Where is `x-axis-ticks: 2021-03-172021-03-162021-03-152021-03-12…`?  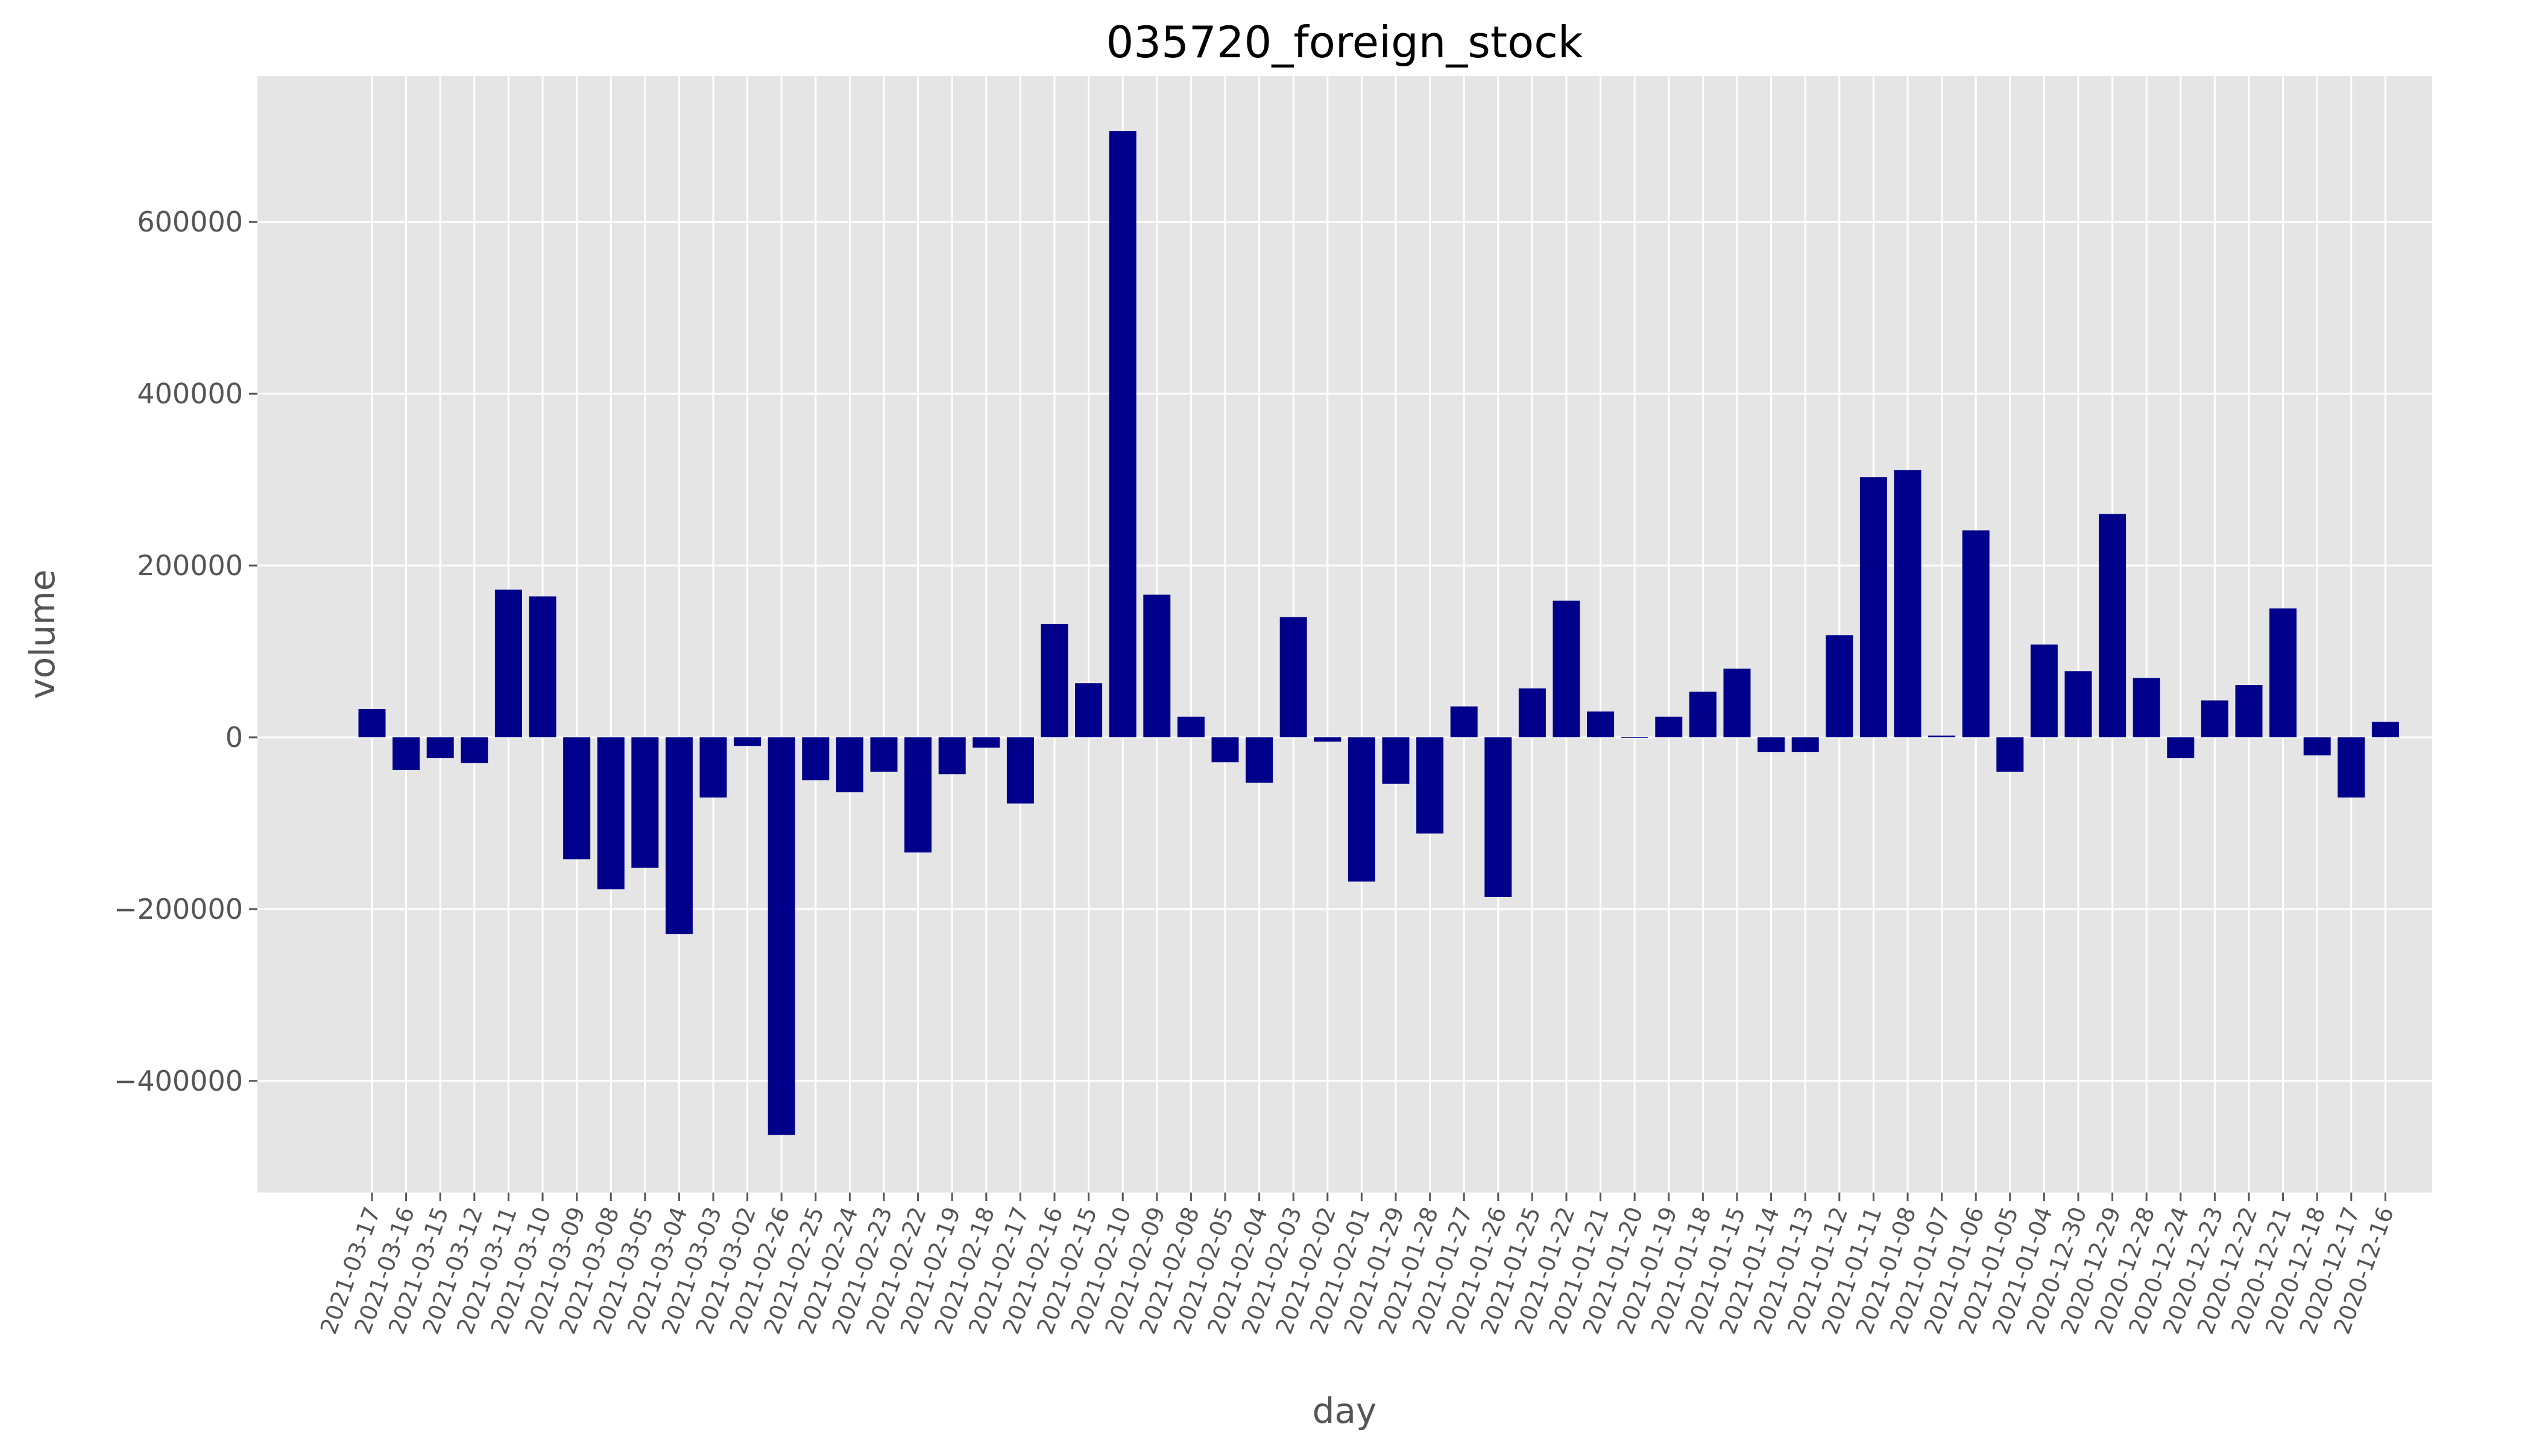
x-axis-ticks: 2021-03-172021-03-162021-03-152021-03-12… is located at coordinates (1357, 1266).